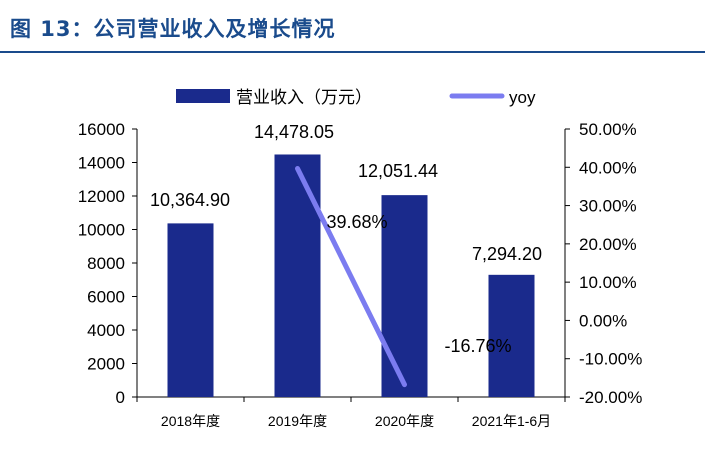 Image resolution: width=705 pixels, height=453 pixels. I want to click on figure-header: 图 13：公司营业收入及增长情况, so click(352, 26).